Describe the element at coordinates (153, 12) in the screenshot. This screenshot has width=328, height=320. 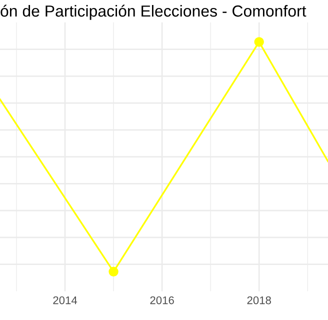
I see `chart-title: ón de Participación Elecciones - Comonfort` at that location.